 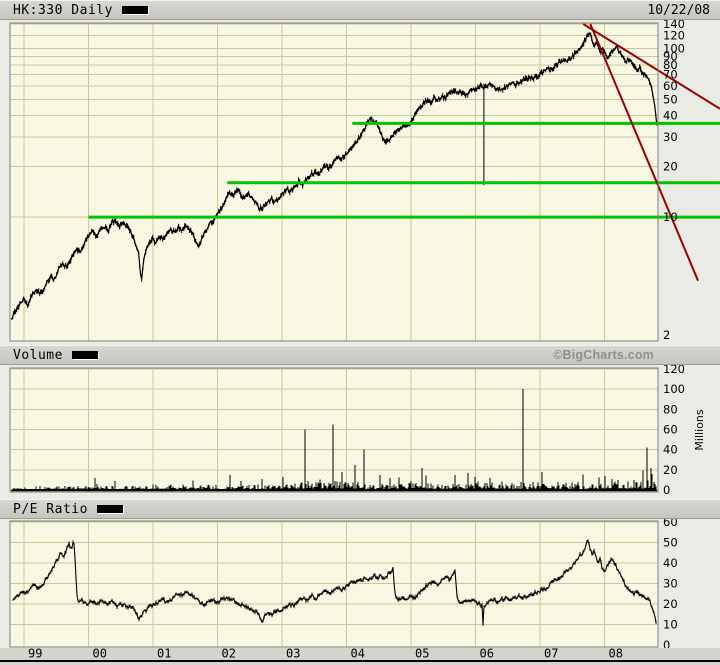 What do you see at coordinates (360, 10) in the screenshot?
I see `price-titlebar: HK:330 Daily 10/22/08` at bounding box center [360, 10].